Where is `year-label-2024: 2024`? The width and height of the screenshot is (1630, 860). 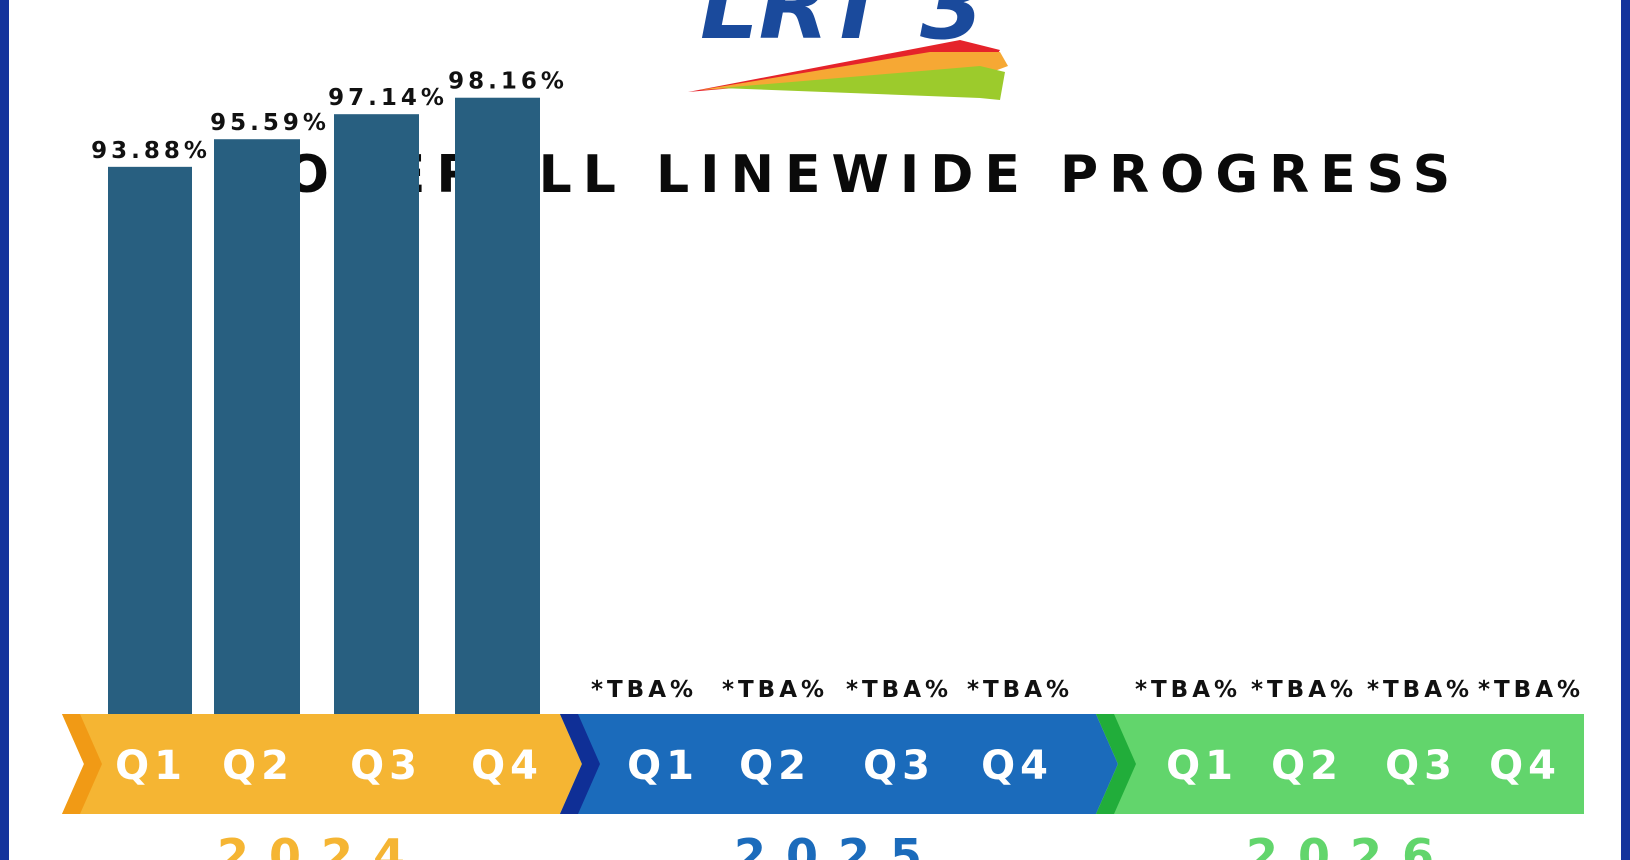 year-label-2024: 2024 is located at coordinates (321, 844).